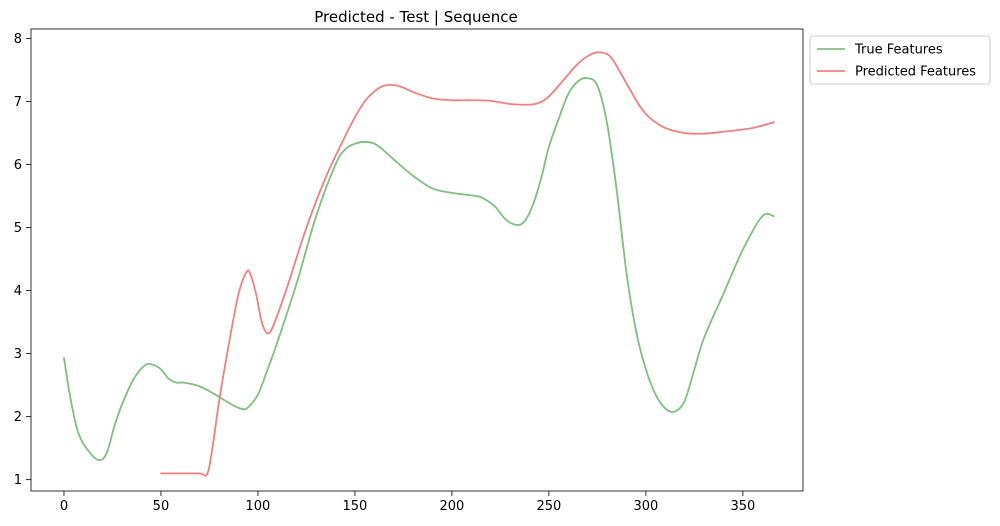 The height and width of the screenshot is (526, 1000). What do you see at coordinates (452, 506) in the screenshot?
I see `x-tick-label: 200` at bounding box center [452, 506].